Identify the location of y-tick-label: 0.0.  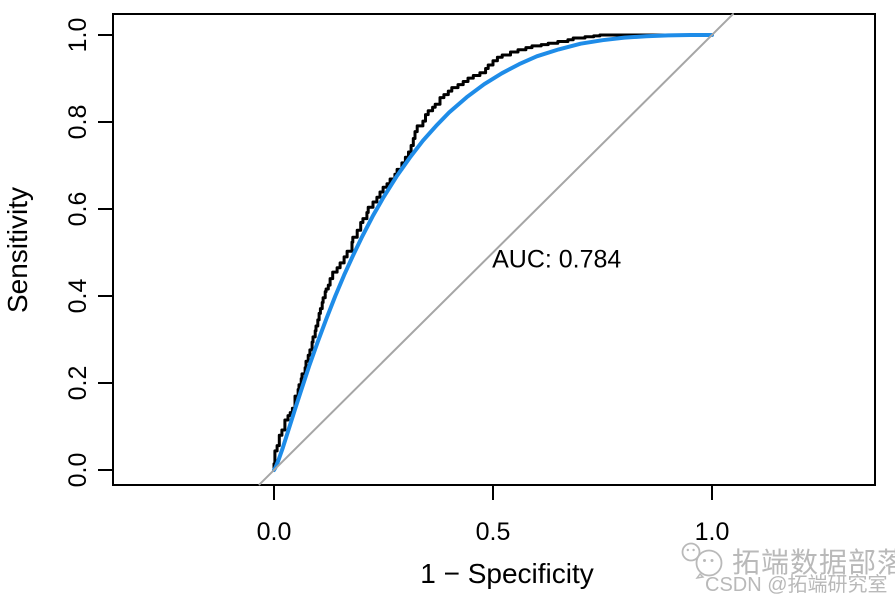
(78, 470).